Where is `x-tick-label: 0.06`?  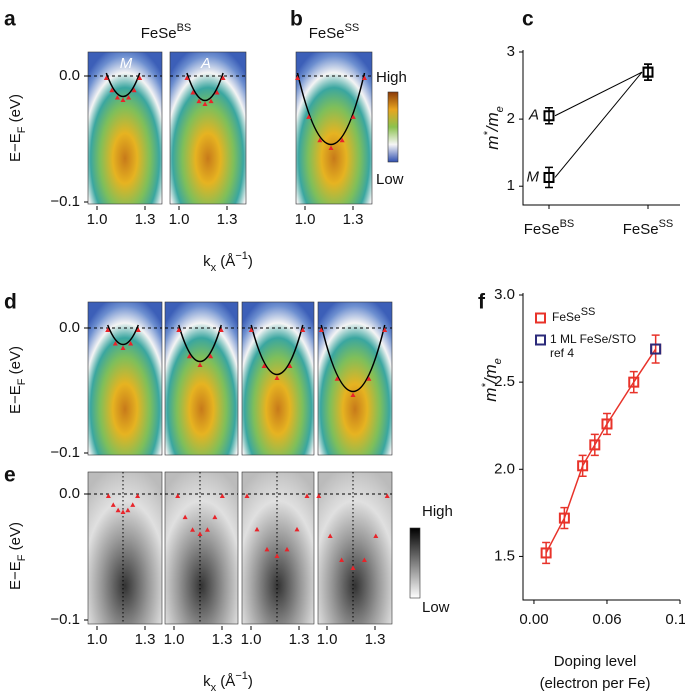
x-tick-label: 0.06 is located at coordinates (606, 619).